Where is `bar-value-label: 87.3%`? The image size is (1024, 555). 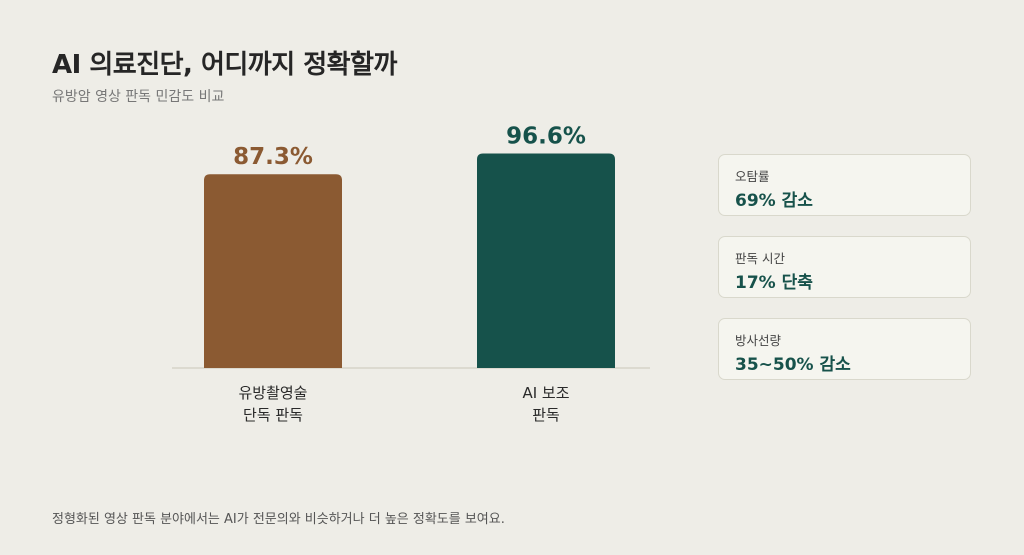
bar-value-label: 87.3% is located at coordinates (273, 157).